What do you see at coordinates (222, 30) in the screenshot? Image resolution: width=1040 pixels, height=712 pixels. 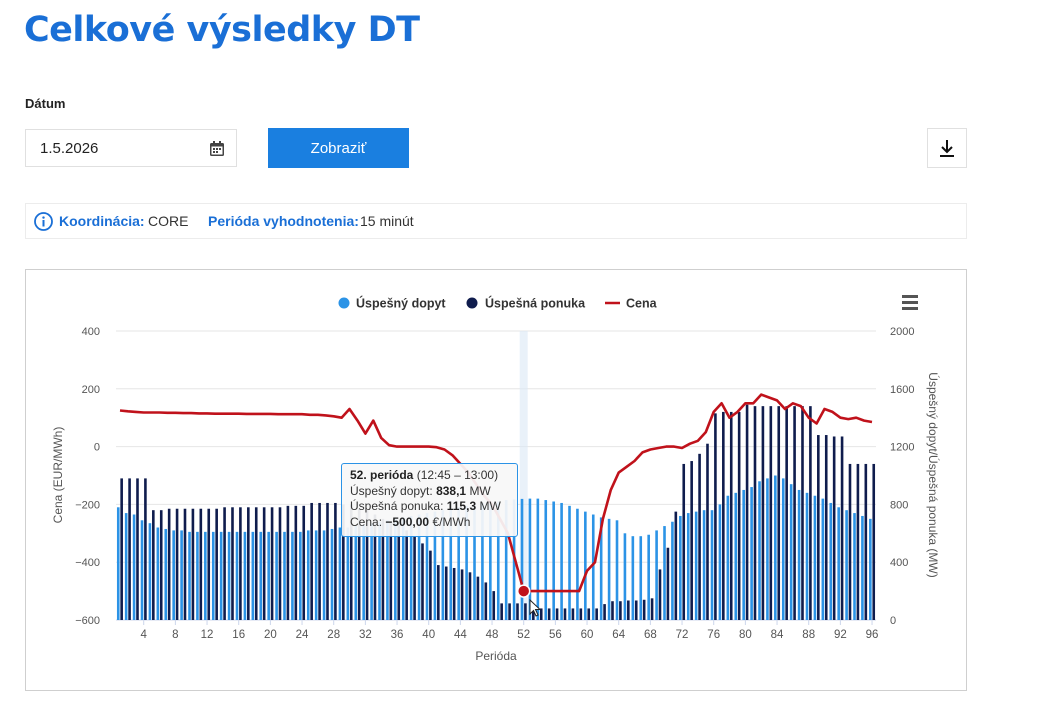 I see `page-title: Celkové výsledky DT` at bounding box center [222, 30].